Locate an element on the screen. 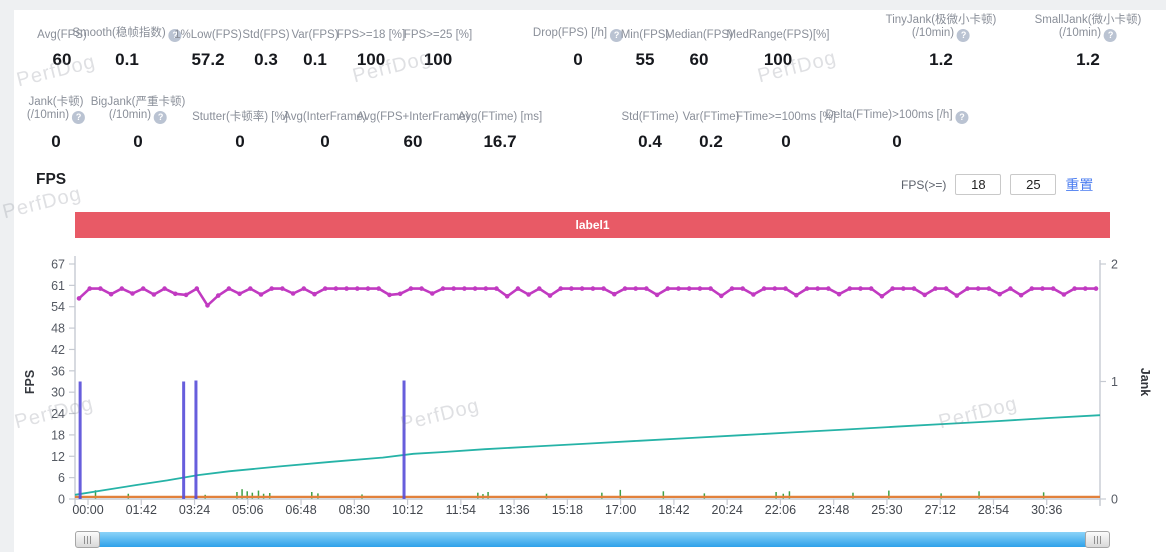  stat-label: Avg(InterFrame) is located at coordinates (325, 117).